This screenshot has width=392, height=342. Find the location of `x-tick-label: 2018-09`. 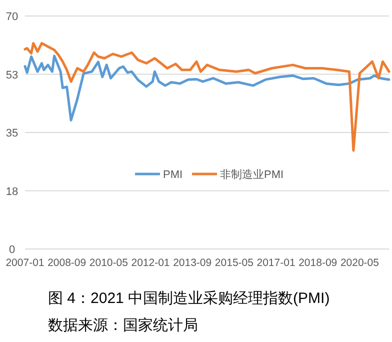

x-tick-label: 2018-09 is located at coordinates (318, 263).